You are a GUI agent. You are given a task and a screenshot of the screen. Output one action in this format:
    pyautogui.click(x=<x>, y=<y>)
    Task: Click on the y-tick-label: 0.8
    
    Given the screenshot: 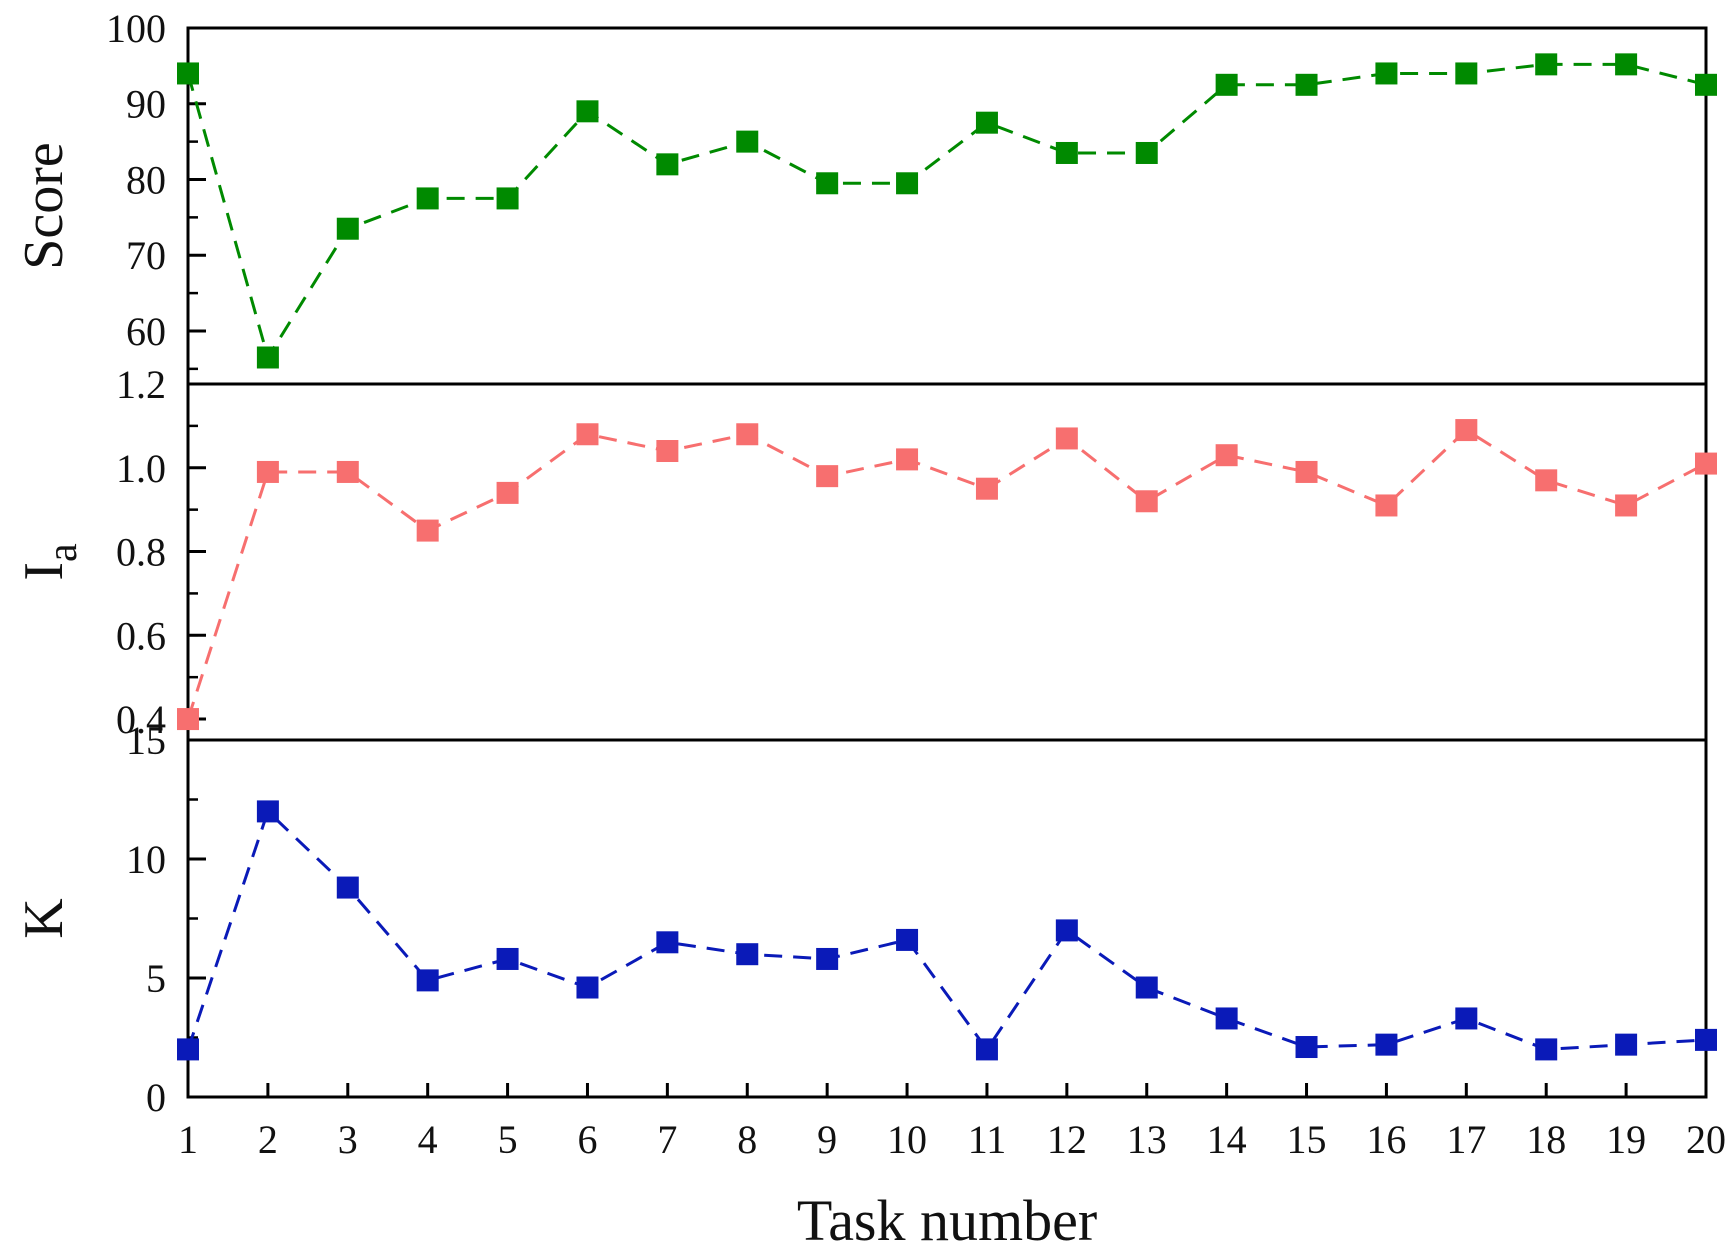 What is the action you would take?
    pyautogui.click(x=141, y=552)
    